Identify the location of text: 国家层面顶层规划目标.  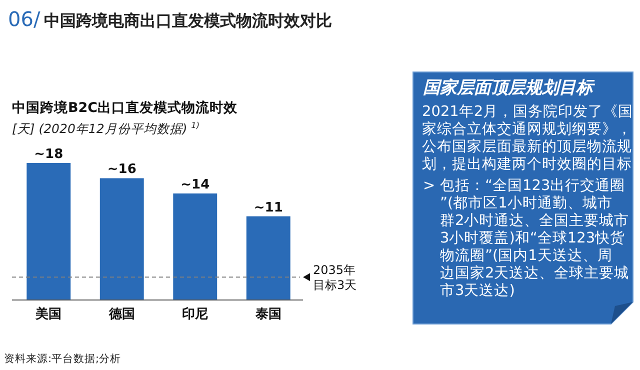
(509, 88).